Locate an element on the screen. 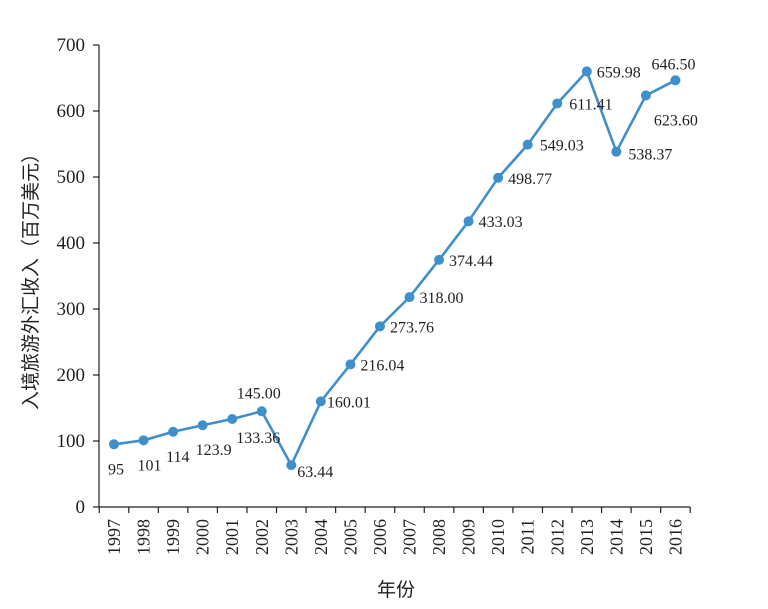  data-label: 216.04 is located at coordinates (382, 365).